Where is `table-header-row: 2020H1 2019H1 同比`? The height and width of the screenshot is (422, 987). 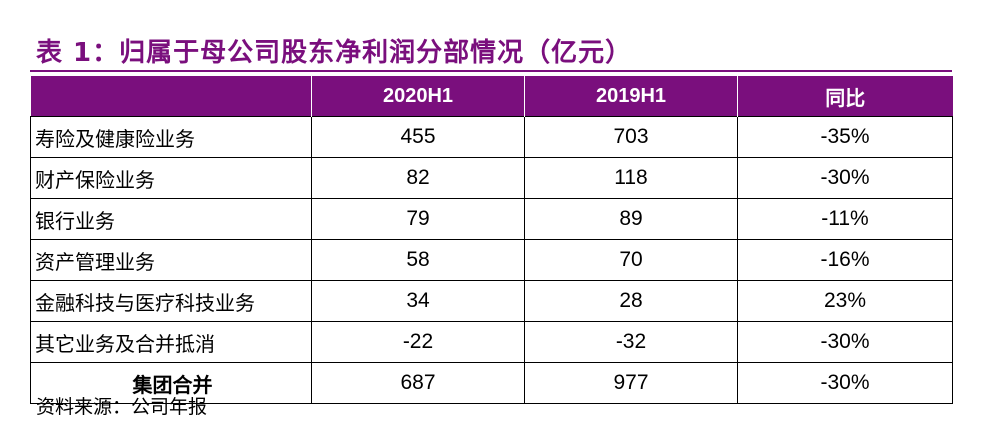
table-header-row: 2020H1 2019H1 同比 is located at coordinates (491, 96).